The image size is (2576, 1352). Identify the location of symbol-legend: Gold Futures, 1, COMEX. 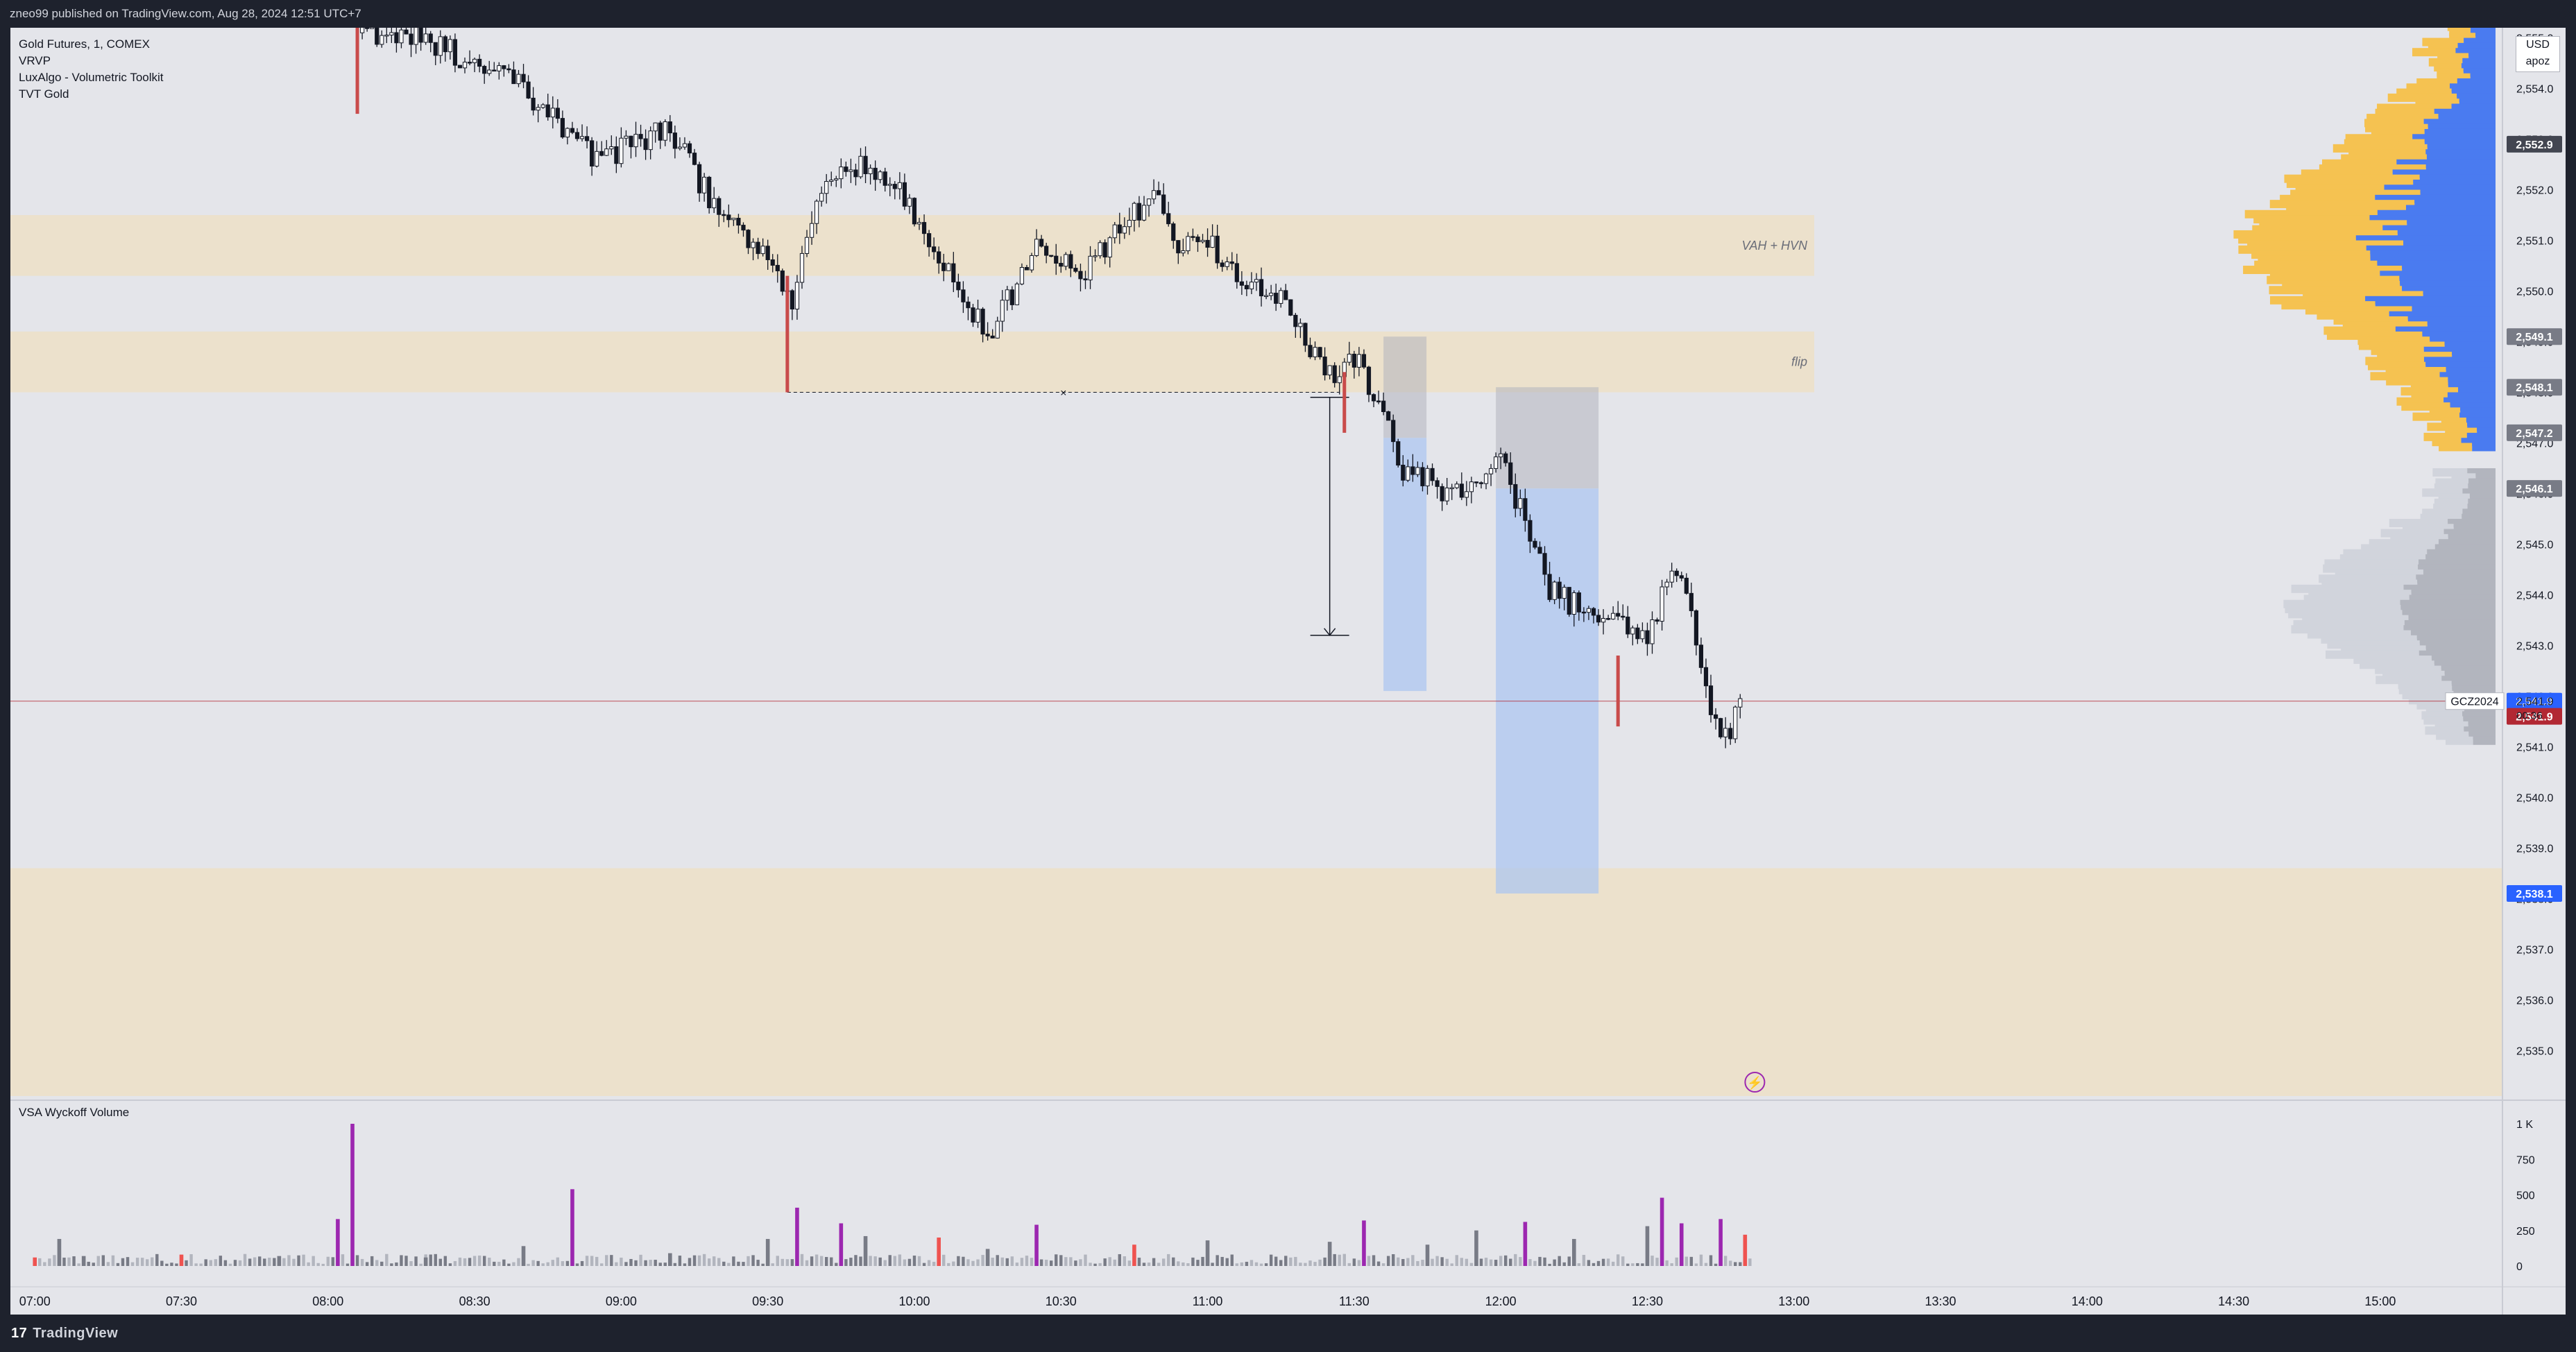
(84, 44).